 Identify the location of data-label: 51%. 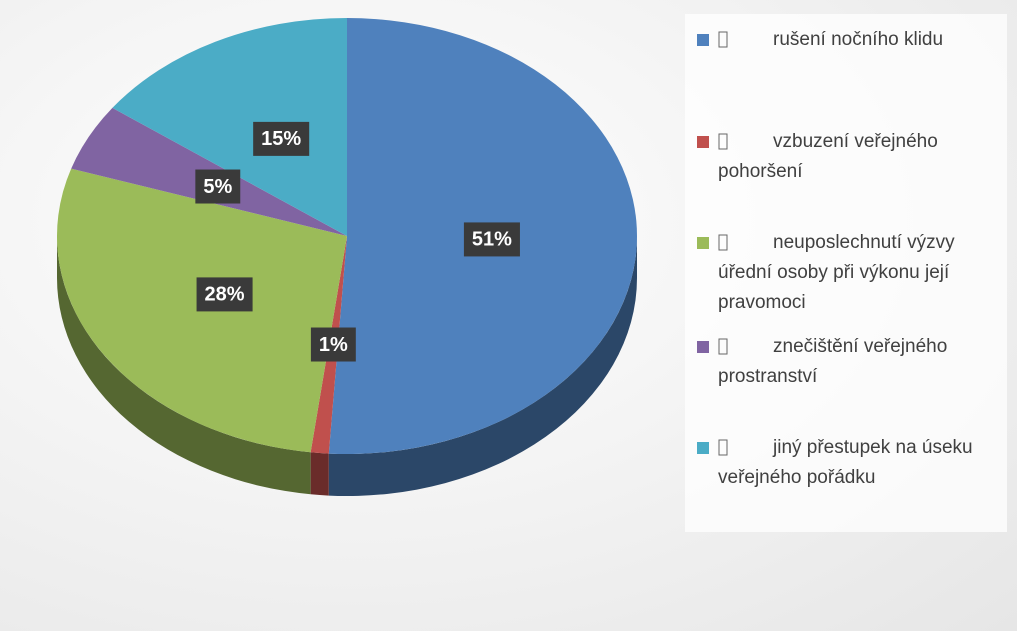
(492, 240).